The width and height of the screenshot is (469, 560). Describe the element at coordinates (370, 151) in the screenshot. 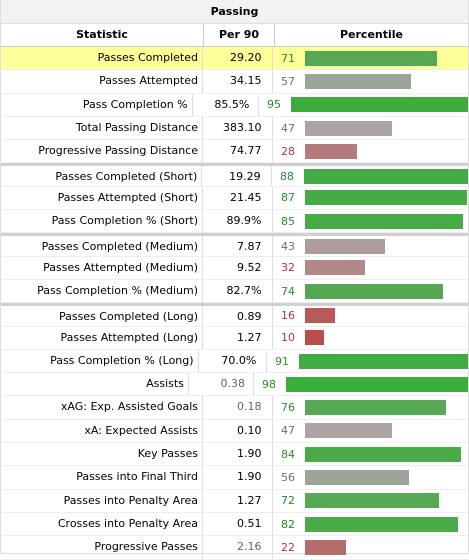

I see `percentile-cell: 28` at that location.